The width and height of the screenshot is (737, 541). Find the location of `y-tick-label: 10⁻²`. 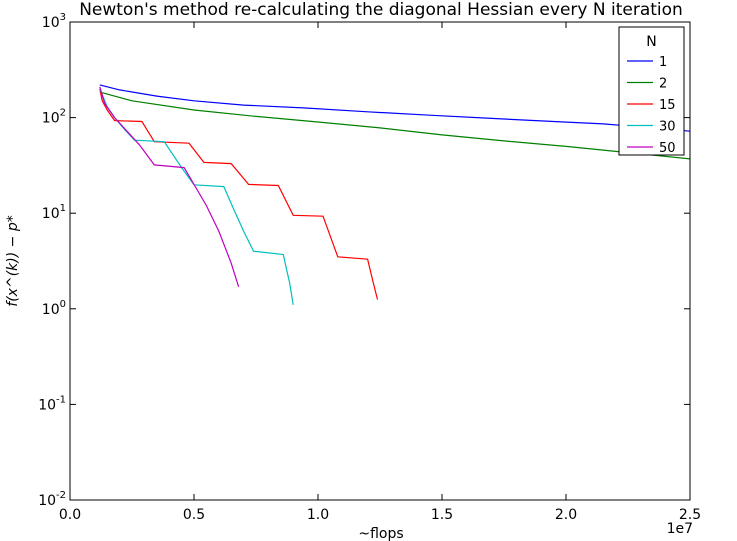

y-tick-label: 10⁻² is located at coordinates (52, 499).